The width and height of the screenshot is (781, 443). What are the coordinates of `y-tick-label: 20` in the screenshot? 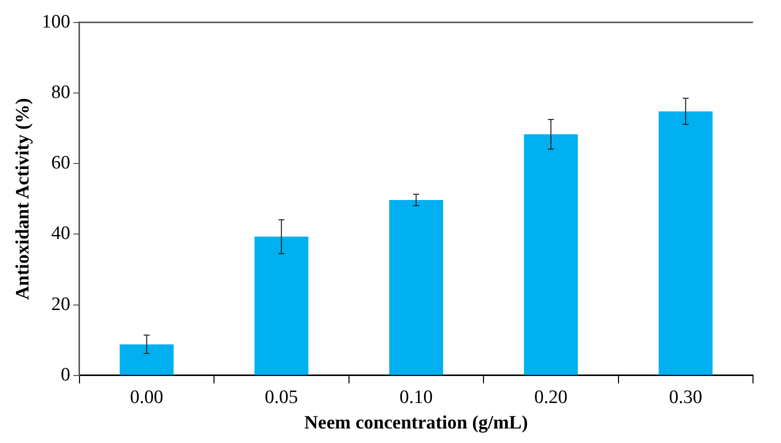 It's located at (60, 304).